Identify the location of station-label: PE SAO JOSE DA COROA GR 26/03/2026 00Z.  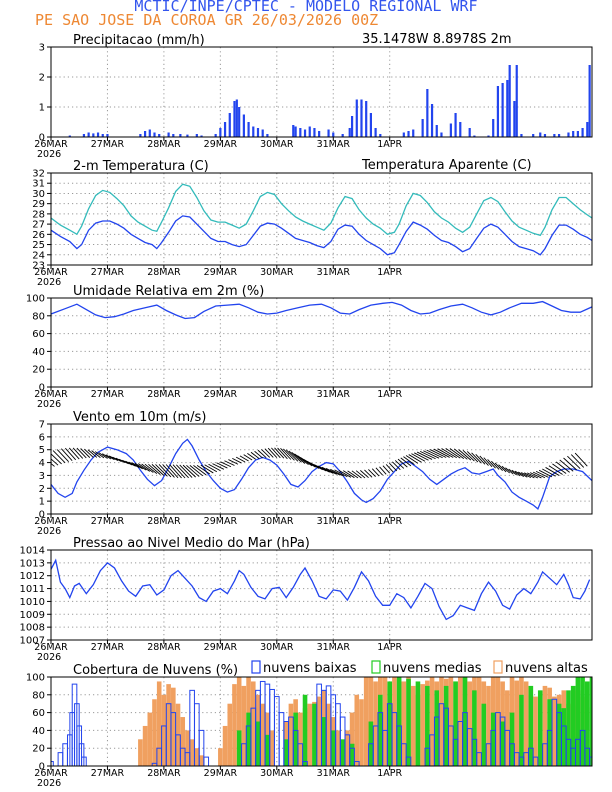
(207, 20).